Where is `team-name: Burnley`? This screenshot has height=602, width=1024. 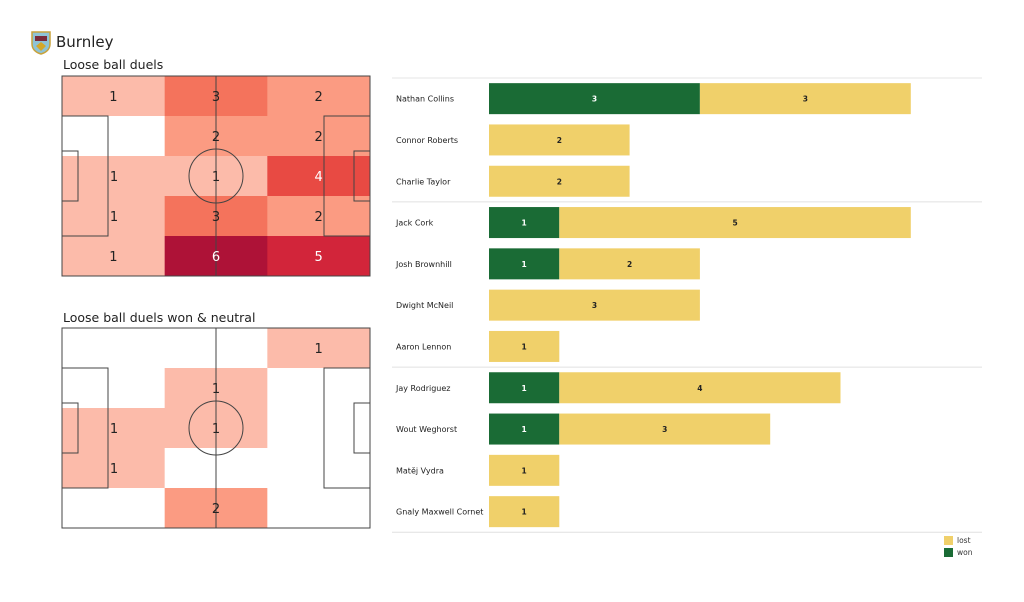 team-name: Burnley is located at coordinates (85, 42).